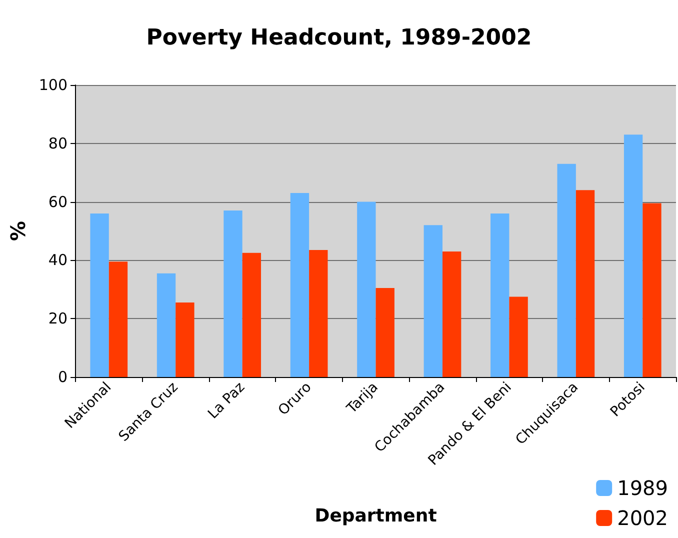 The width and height of the screenshot is (678, 538). Describe the element at coordinates (58, 201) in the screenshot. I see `y-tick-label: 60` at that location.